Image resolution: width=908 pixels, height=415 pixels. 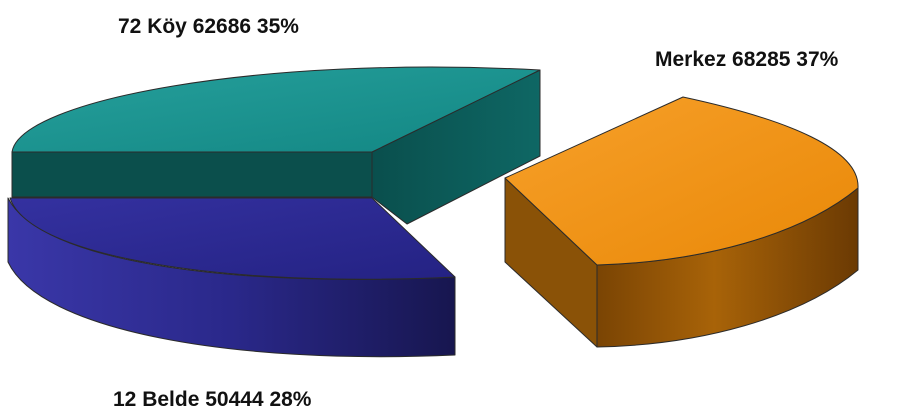 What do you see at coordinates (212, 399) in the screenshot?
I see `slice-label-belde: 12 Belde 50444 28%` at bounding box center [212, 399].